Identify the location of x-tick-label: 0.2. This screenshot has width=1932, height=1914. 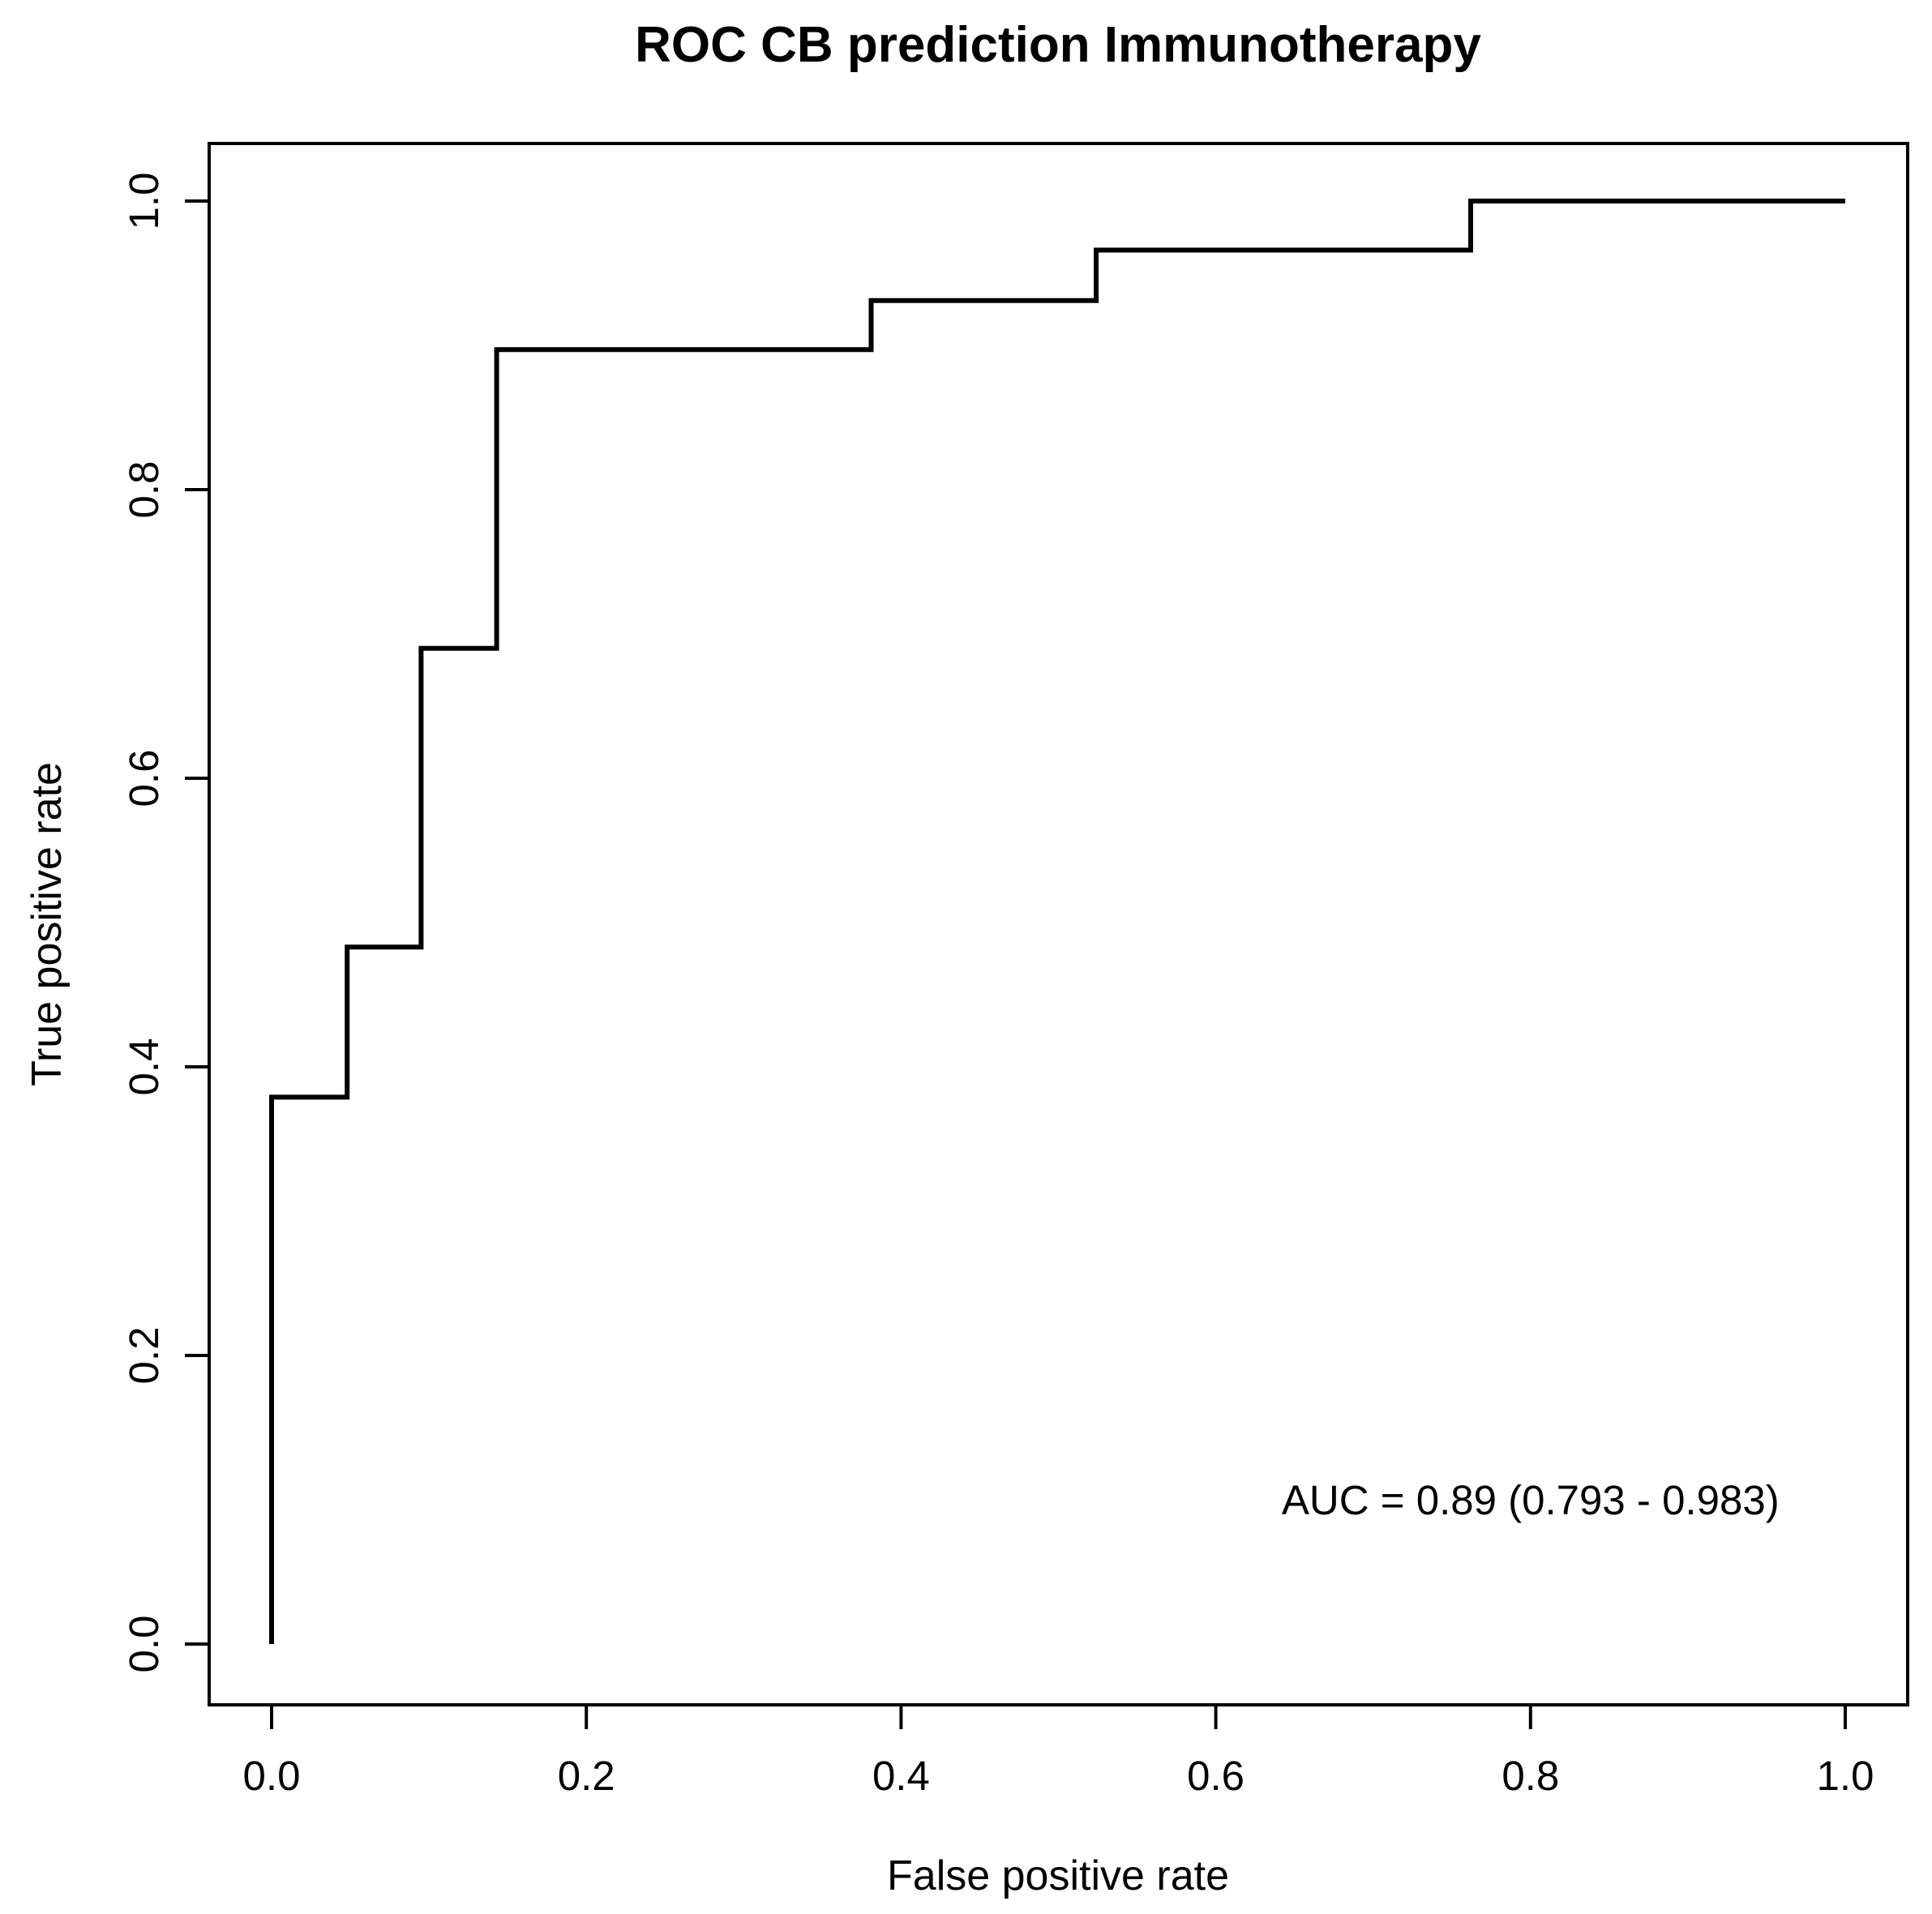
(586, 1776).